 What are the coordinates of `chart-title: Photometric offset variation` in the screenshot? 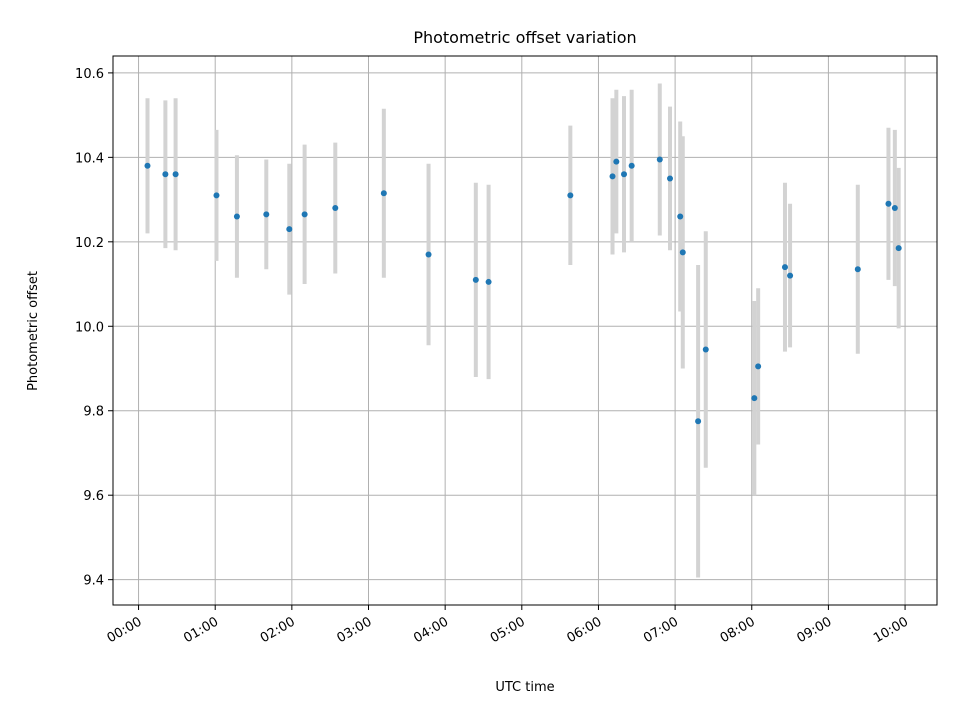 It's located at (524, 37).